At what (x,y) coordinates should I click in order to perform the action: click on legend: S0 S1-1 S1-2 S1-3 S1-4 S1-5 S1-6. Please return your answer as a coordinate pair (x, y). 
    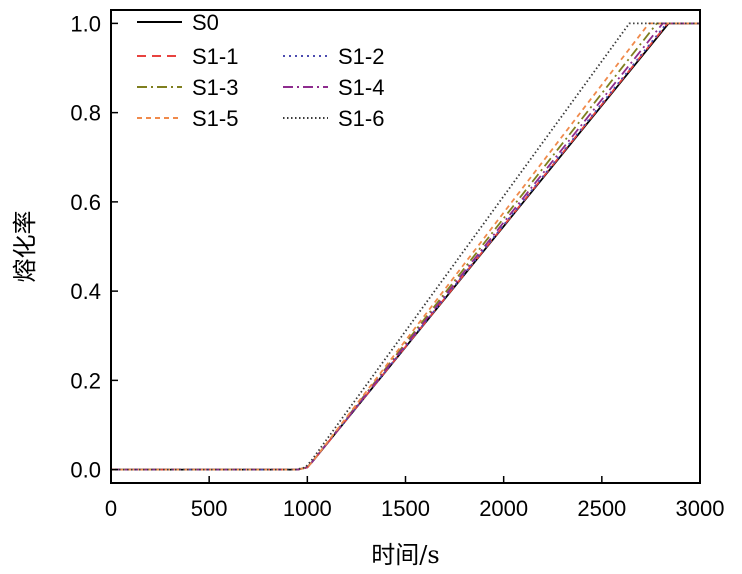
    Looking at the image, I should click on (260, 70).